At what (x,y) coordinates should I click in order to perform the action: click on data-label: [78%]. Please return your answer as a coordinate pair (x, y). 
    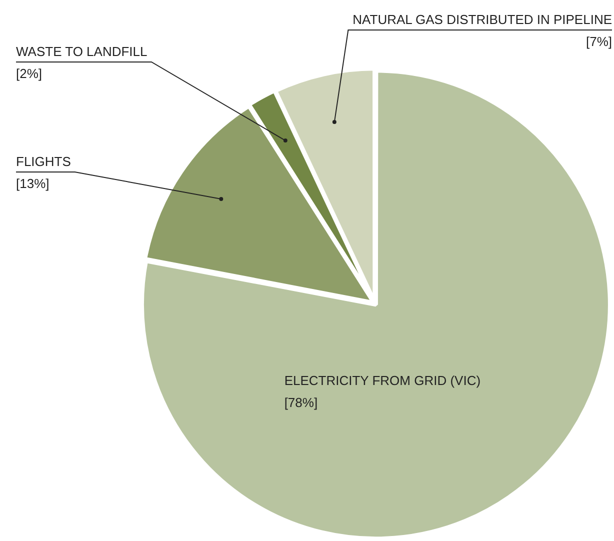
    Looking at the image, I should click on (301, 402).